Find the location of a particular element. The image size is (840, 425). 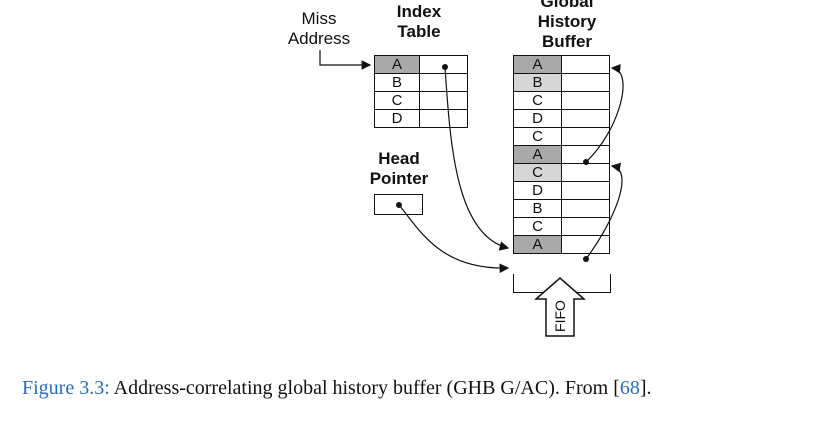

head-pointer-text: Head Pointer is located at coordinates (399, 168).